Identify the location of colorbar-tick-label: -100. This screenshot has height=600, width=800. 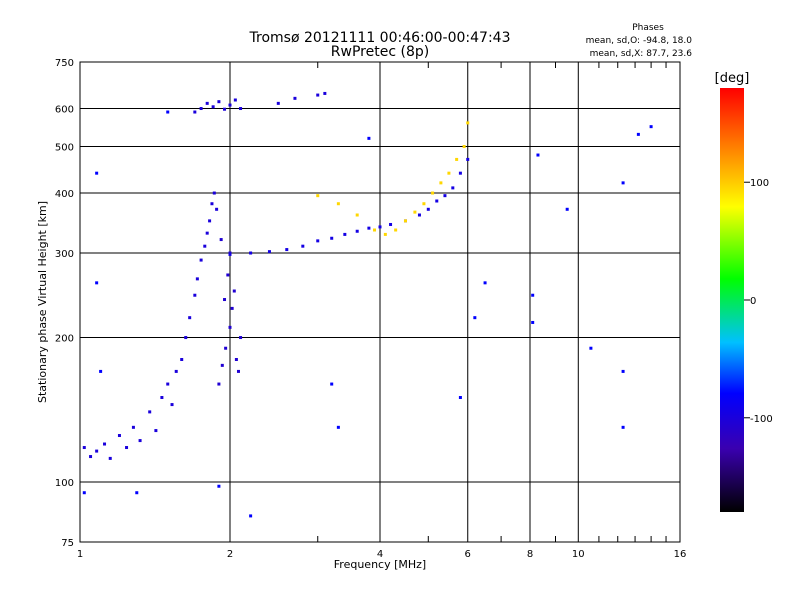
(761, 419).